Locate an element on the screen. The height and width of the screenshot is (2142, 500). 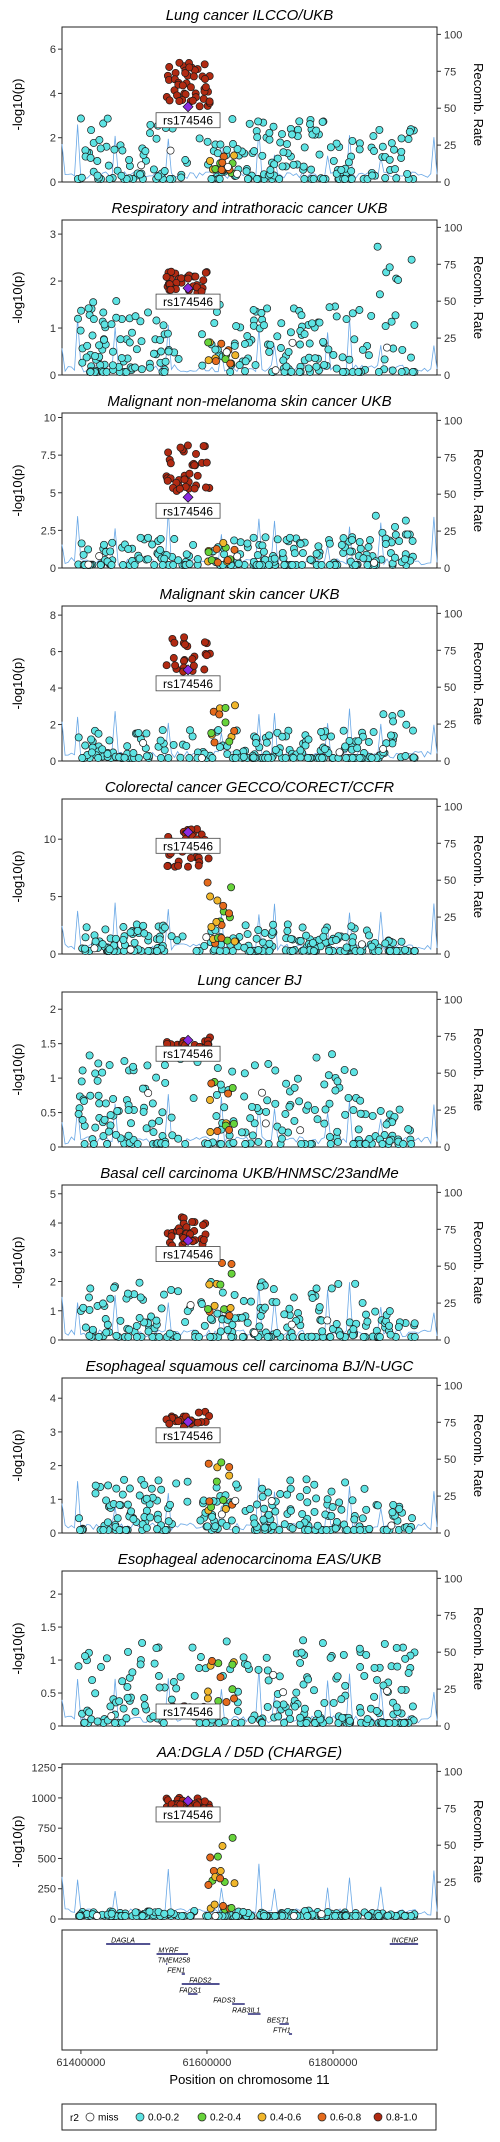
y-tick-label: 2 is located at coordinates (53, 1010).